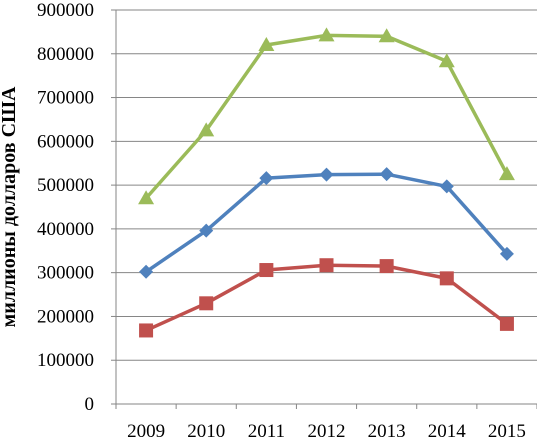 The image size is (537, 439). I want to click on x-tick-label: 2010, so click(206, 430).